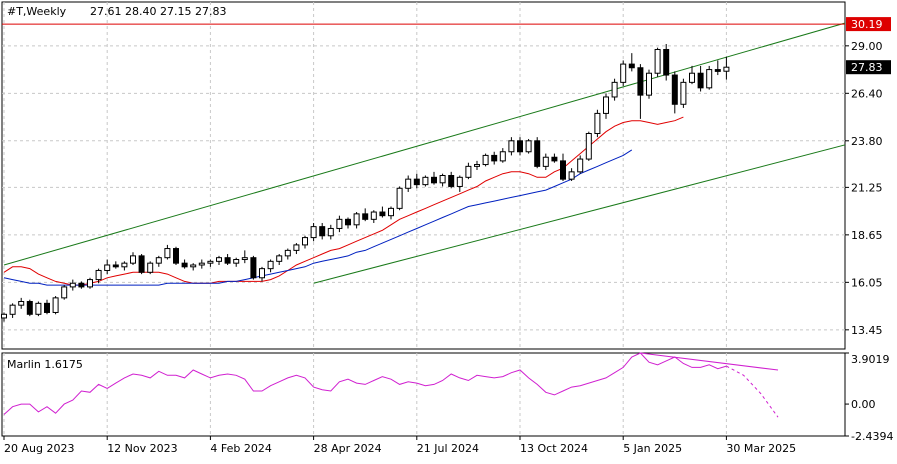  Describe the element at coordinates (45, 364) in the screenshot. I see `oscillator-title: Marlin 1.6175` at that location.